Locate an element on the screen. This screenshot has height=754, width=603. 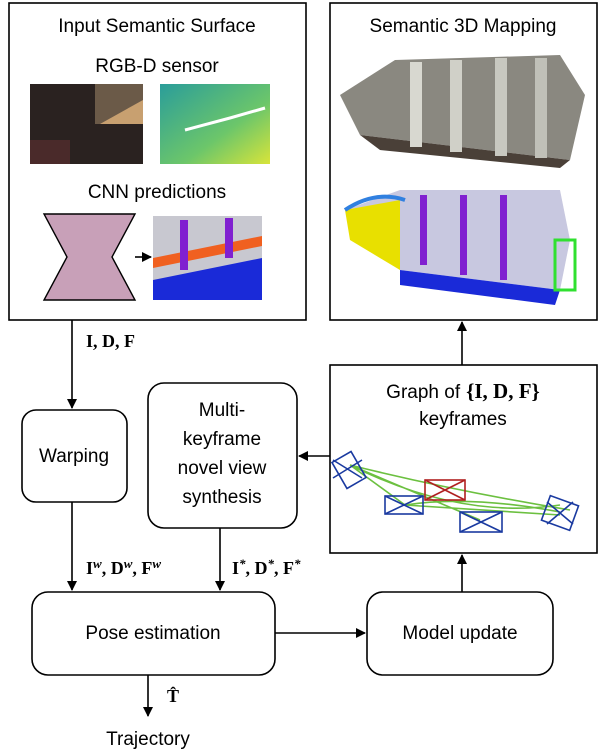
point-cloud-rgb is located at coordinates (462, 111).